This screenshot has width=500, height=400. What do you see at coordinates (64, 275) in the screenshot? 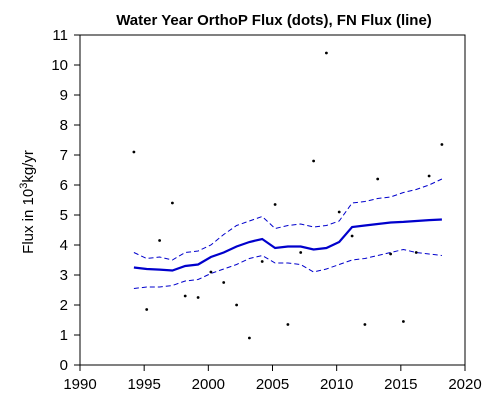
I see `y-tick-label: 3` at bounding box center [64, 275].